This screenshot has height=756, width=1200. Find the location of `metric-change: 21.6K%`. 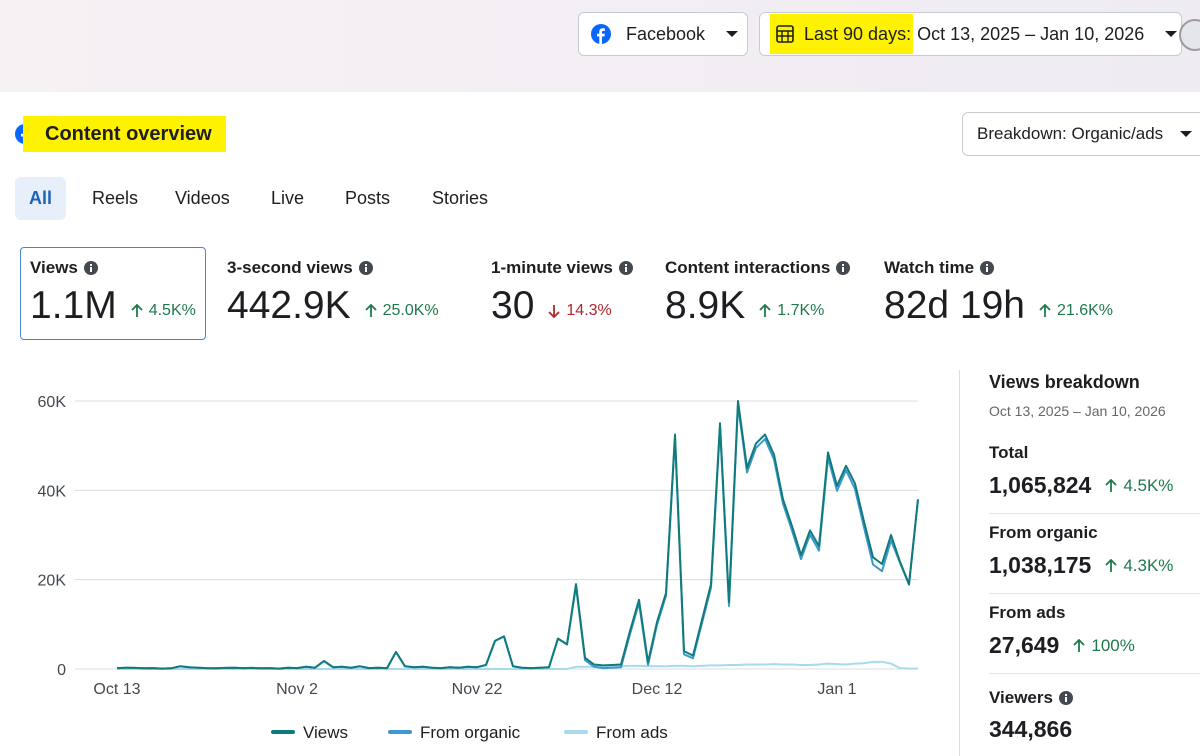

metric-change: 21.6K% is located at coordinates (1076, 311).